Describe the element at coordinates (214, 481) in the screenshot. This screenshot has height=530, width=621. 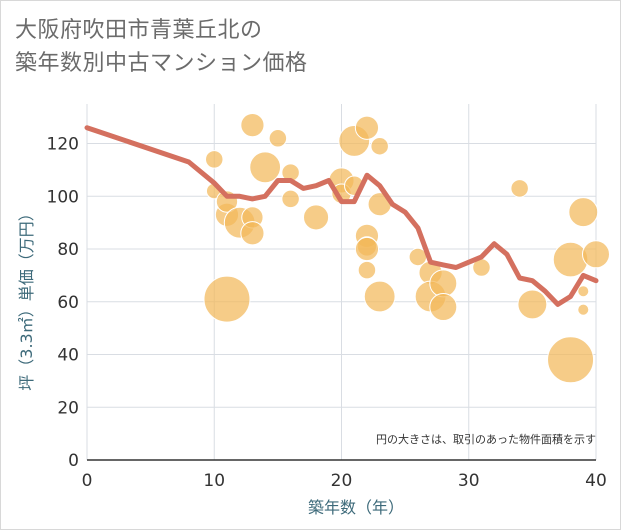
I see `x-tick-label: 10` at that location.